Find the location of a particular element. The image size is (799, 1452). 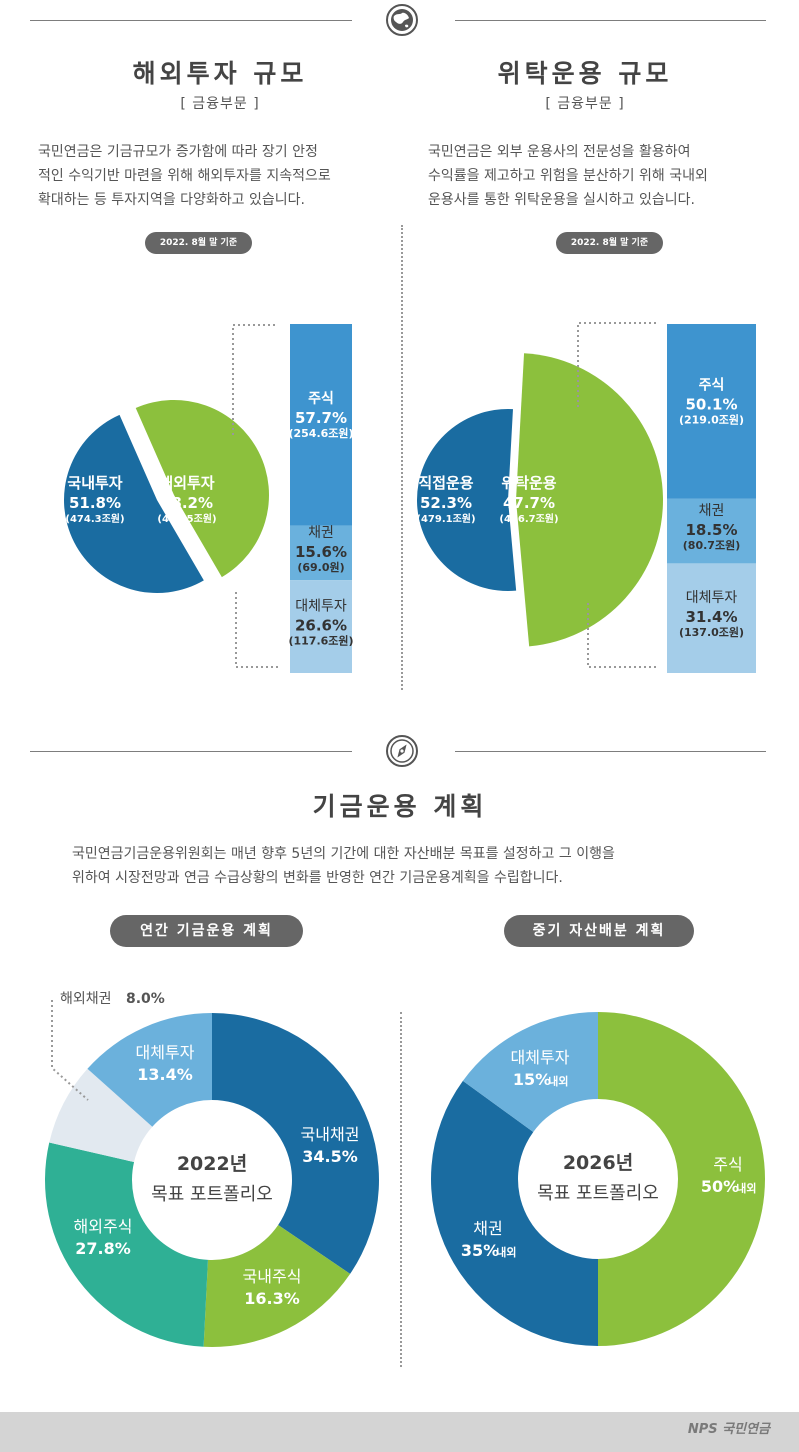

desc-line: 적인 수익기반 마련을 위해 해외투자를 지속적으로 is located at coordinates (184, 176).